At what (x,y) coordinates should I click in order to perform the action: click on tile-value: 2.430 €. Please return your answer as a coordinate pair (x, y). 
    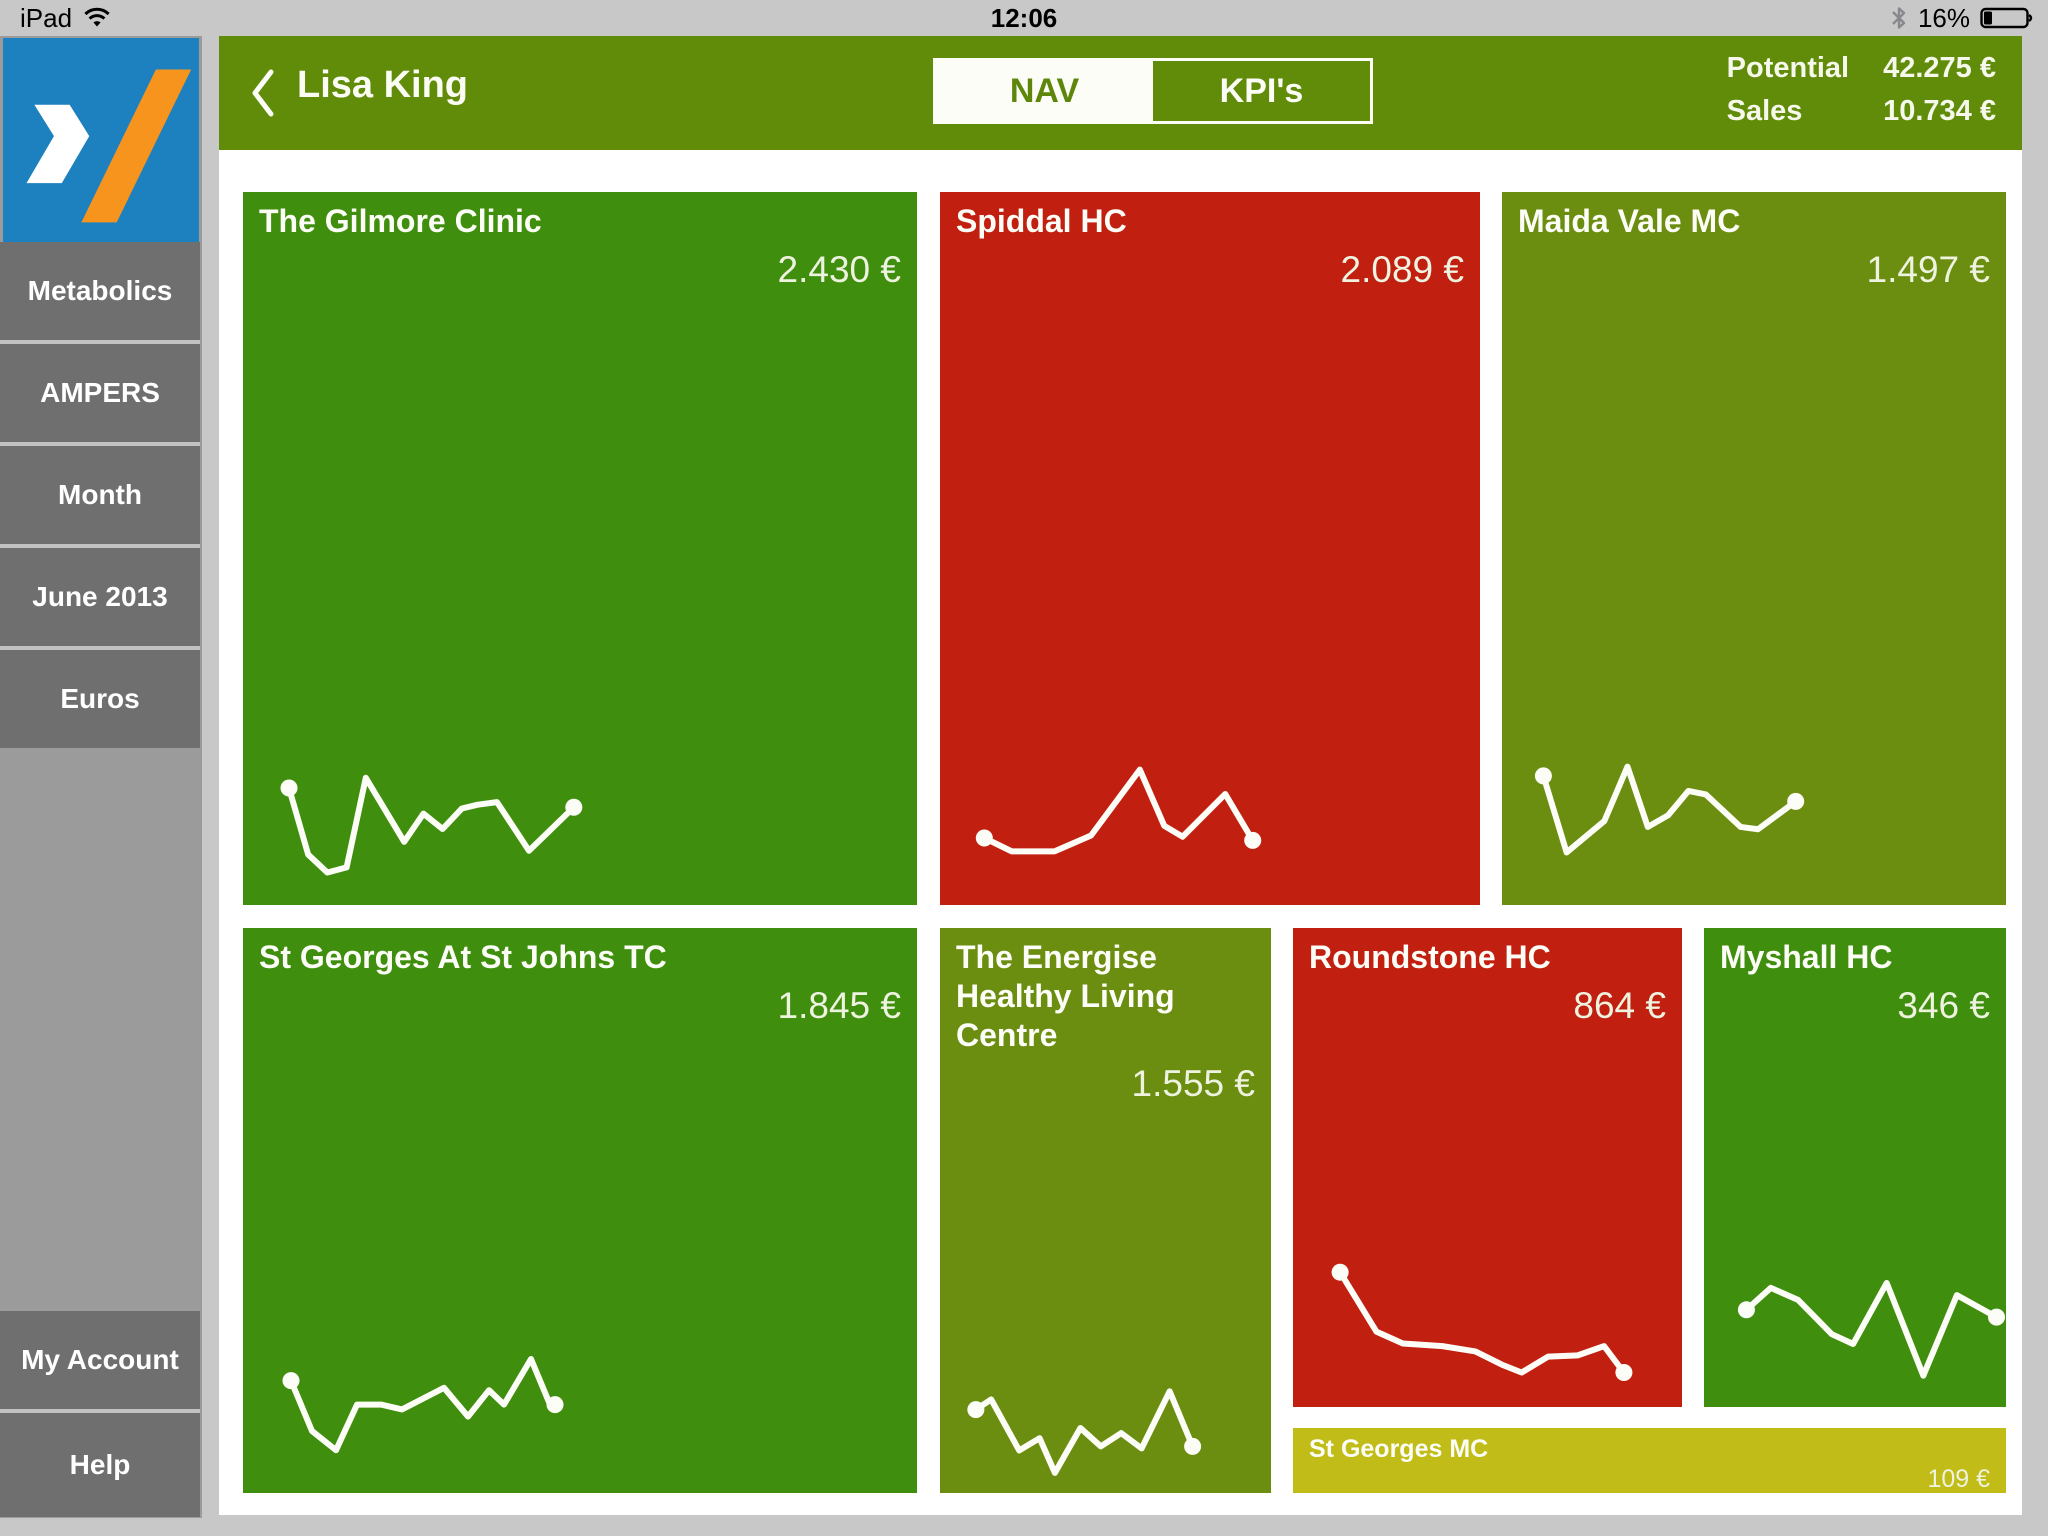
    Looking at the image, I should click on (839, 270).